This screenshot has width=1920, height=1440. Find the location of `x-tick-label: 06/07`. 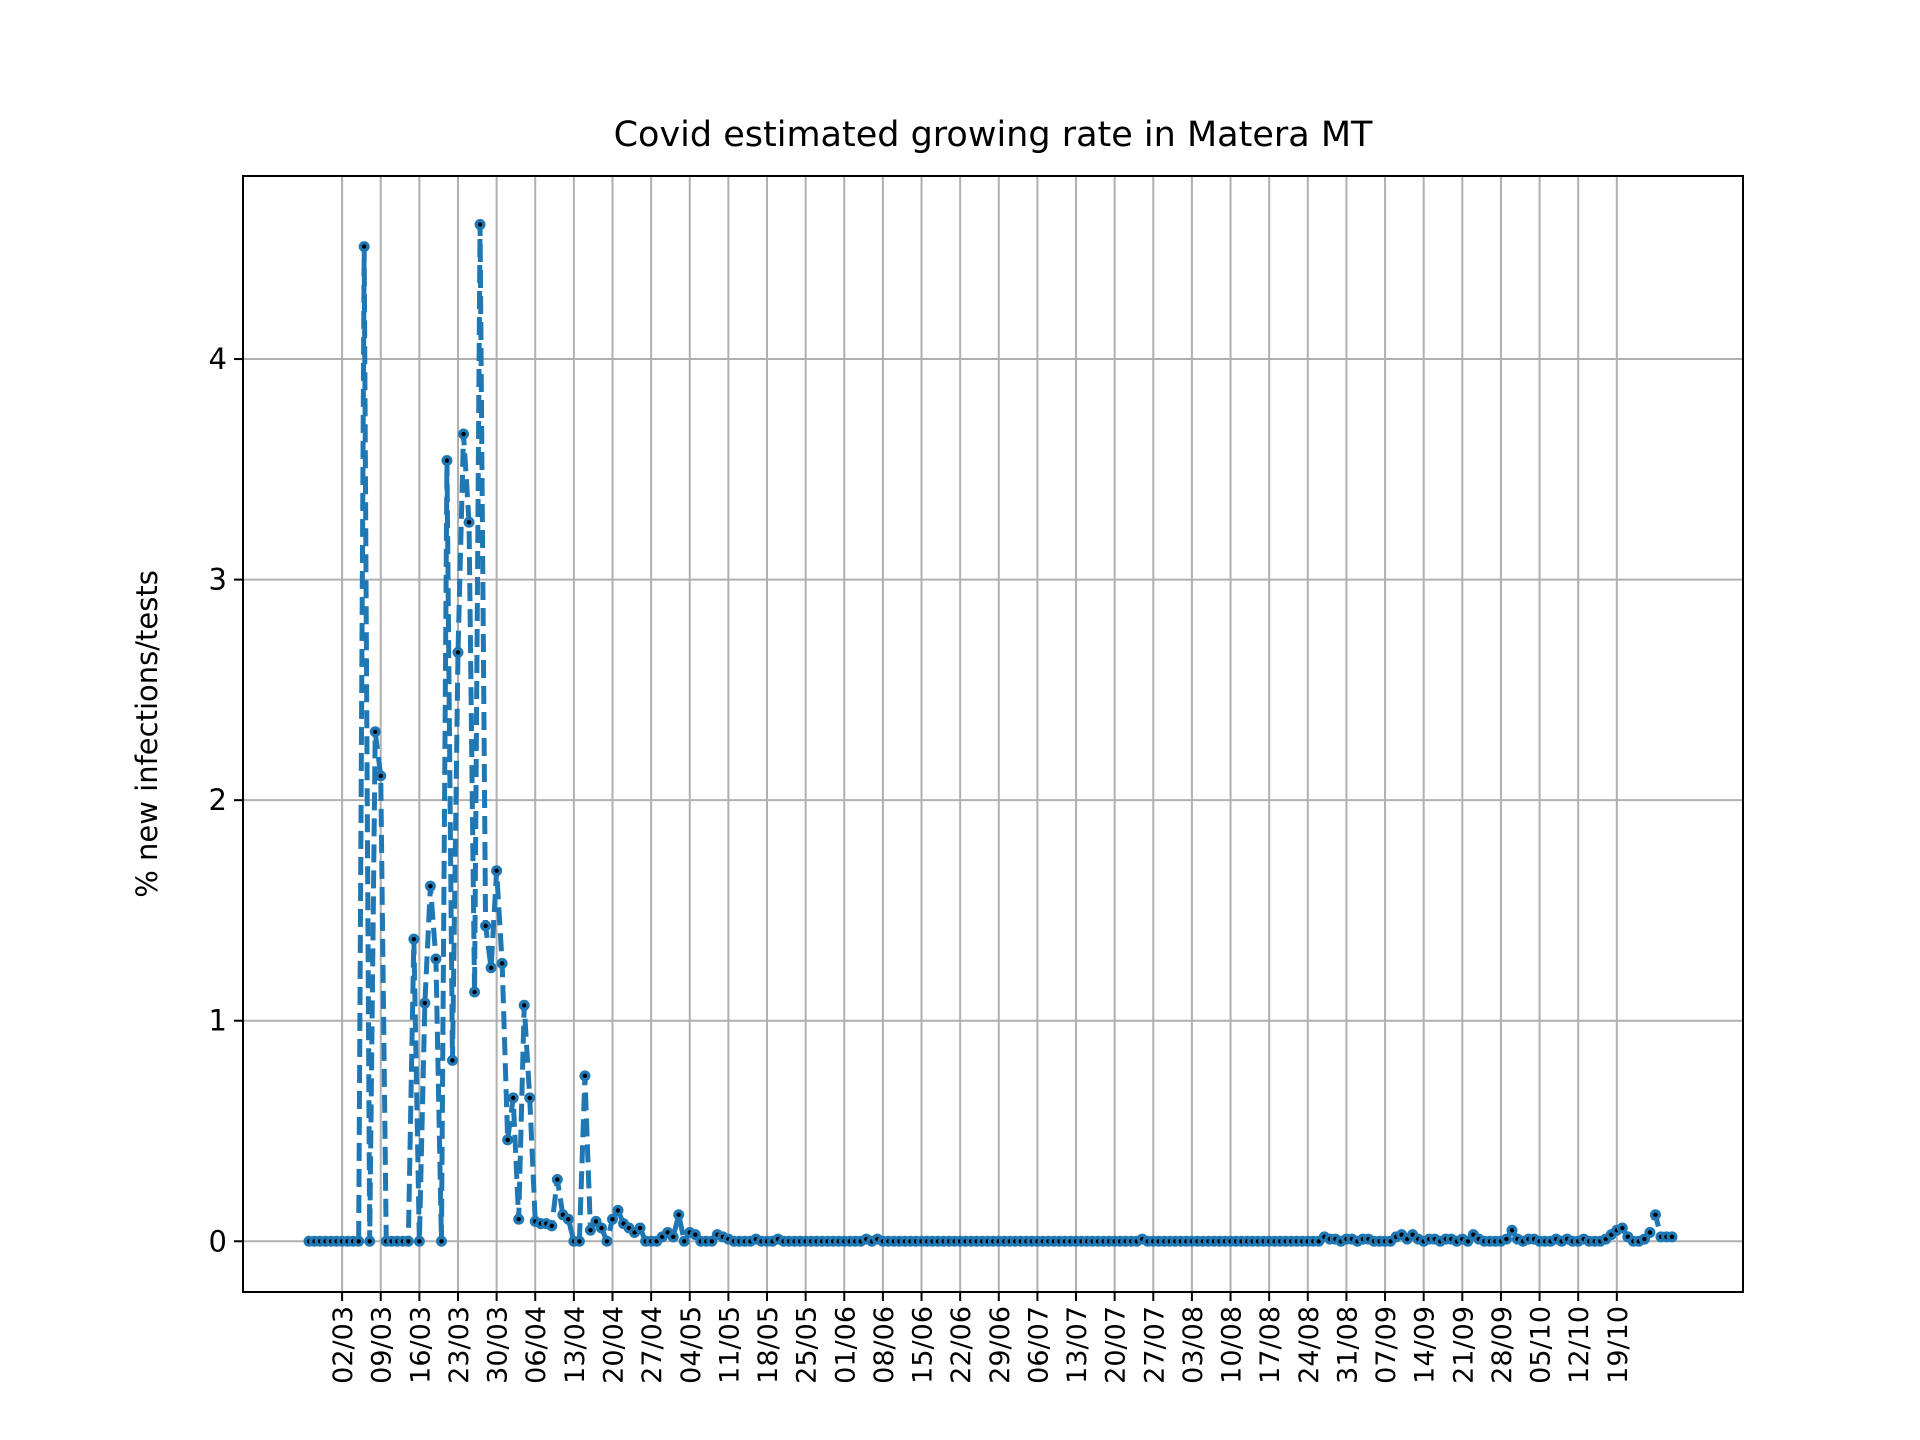

x-tick-label: 06/07 is located at coordinates (1038, 1345).